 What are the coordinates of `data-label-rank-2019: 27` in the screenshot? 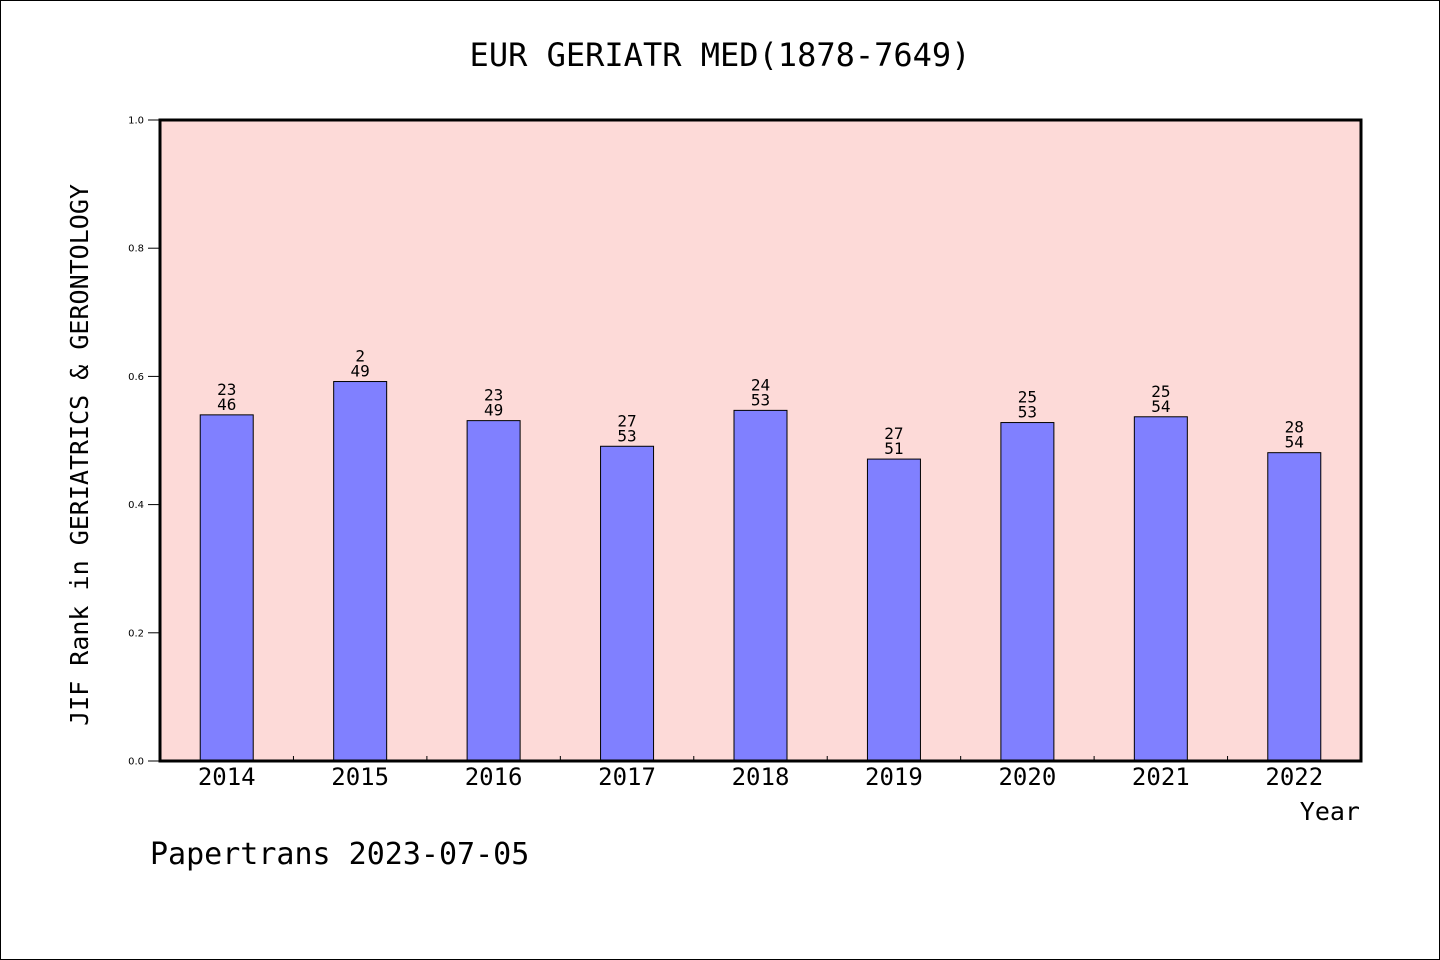 It's located at (893, 433).